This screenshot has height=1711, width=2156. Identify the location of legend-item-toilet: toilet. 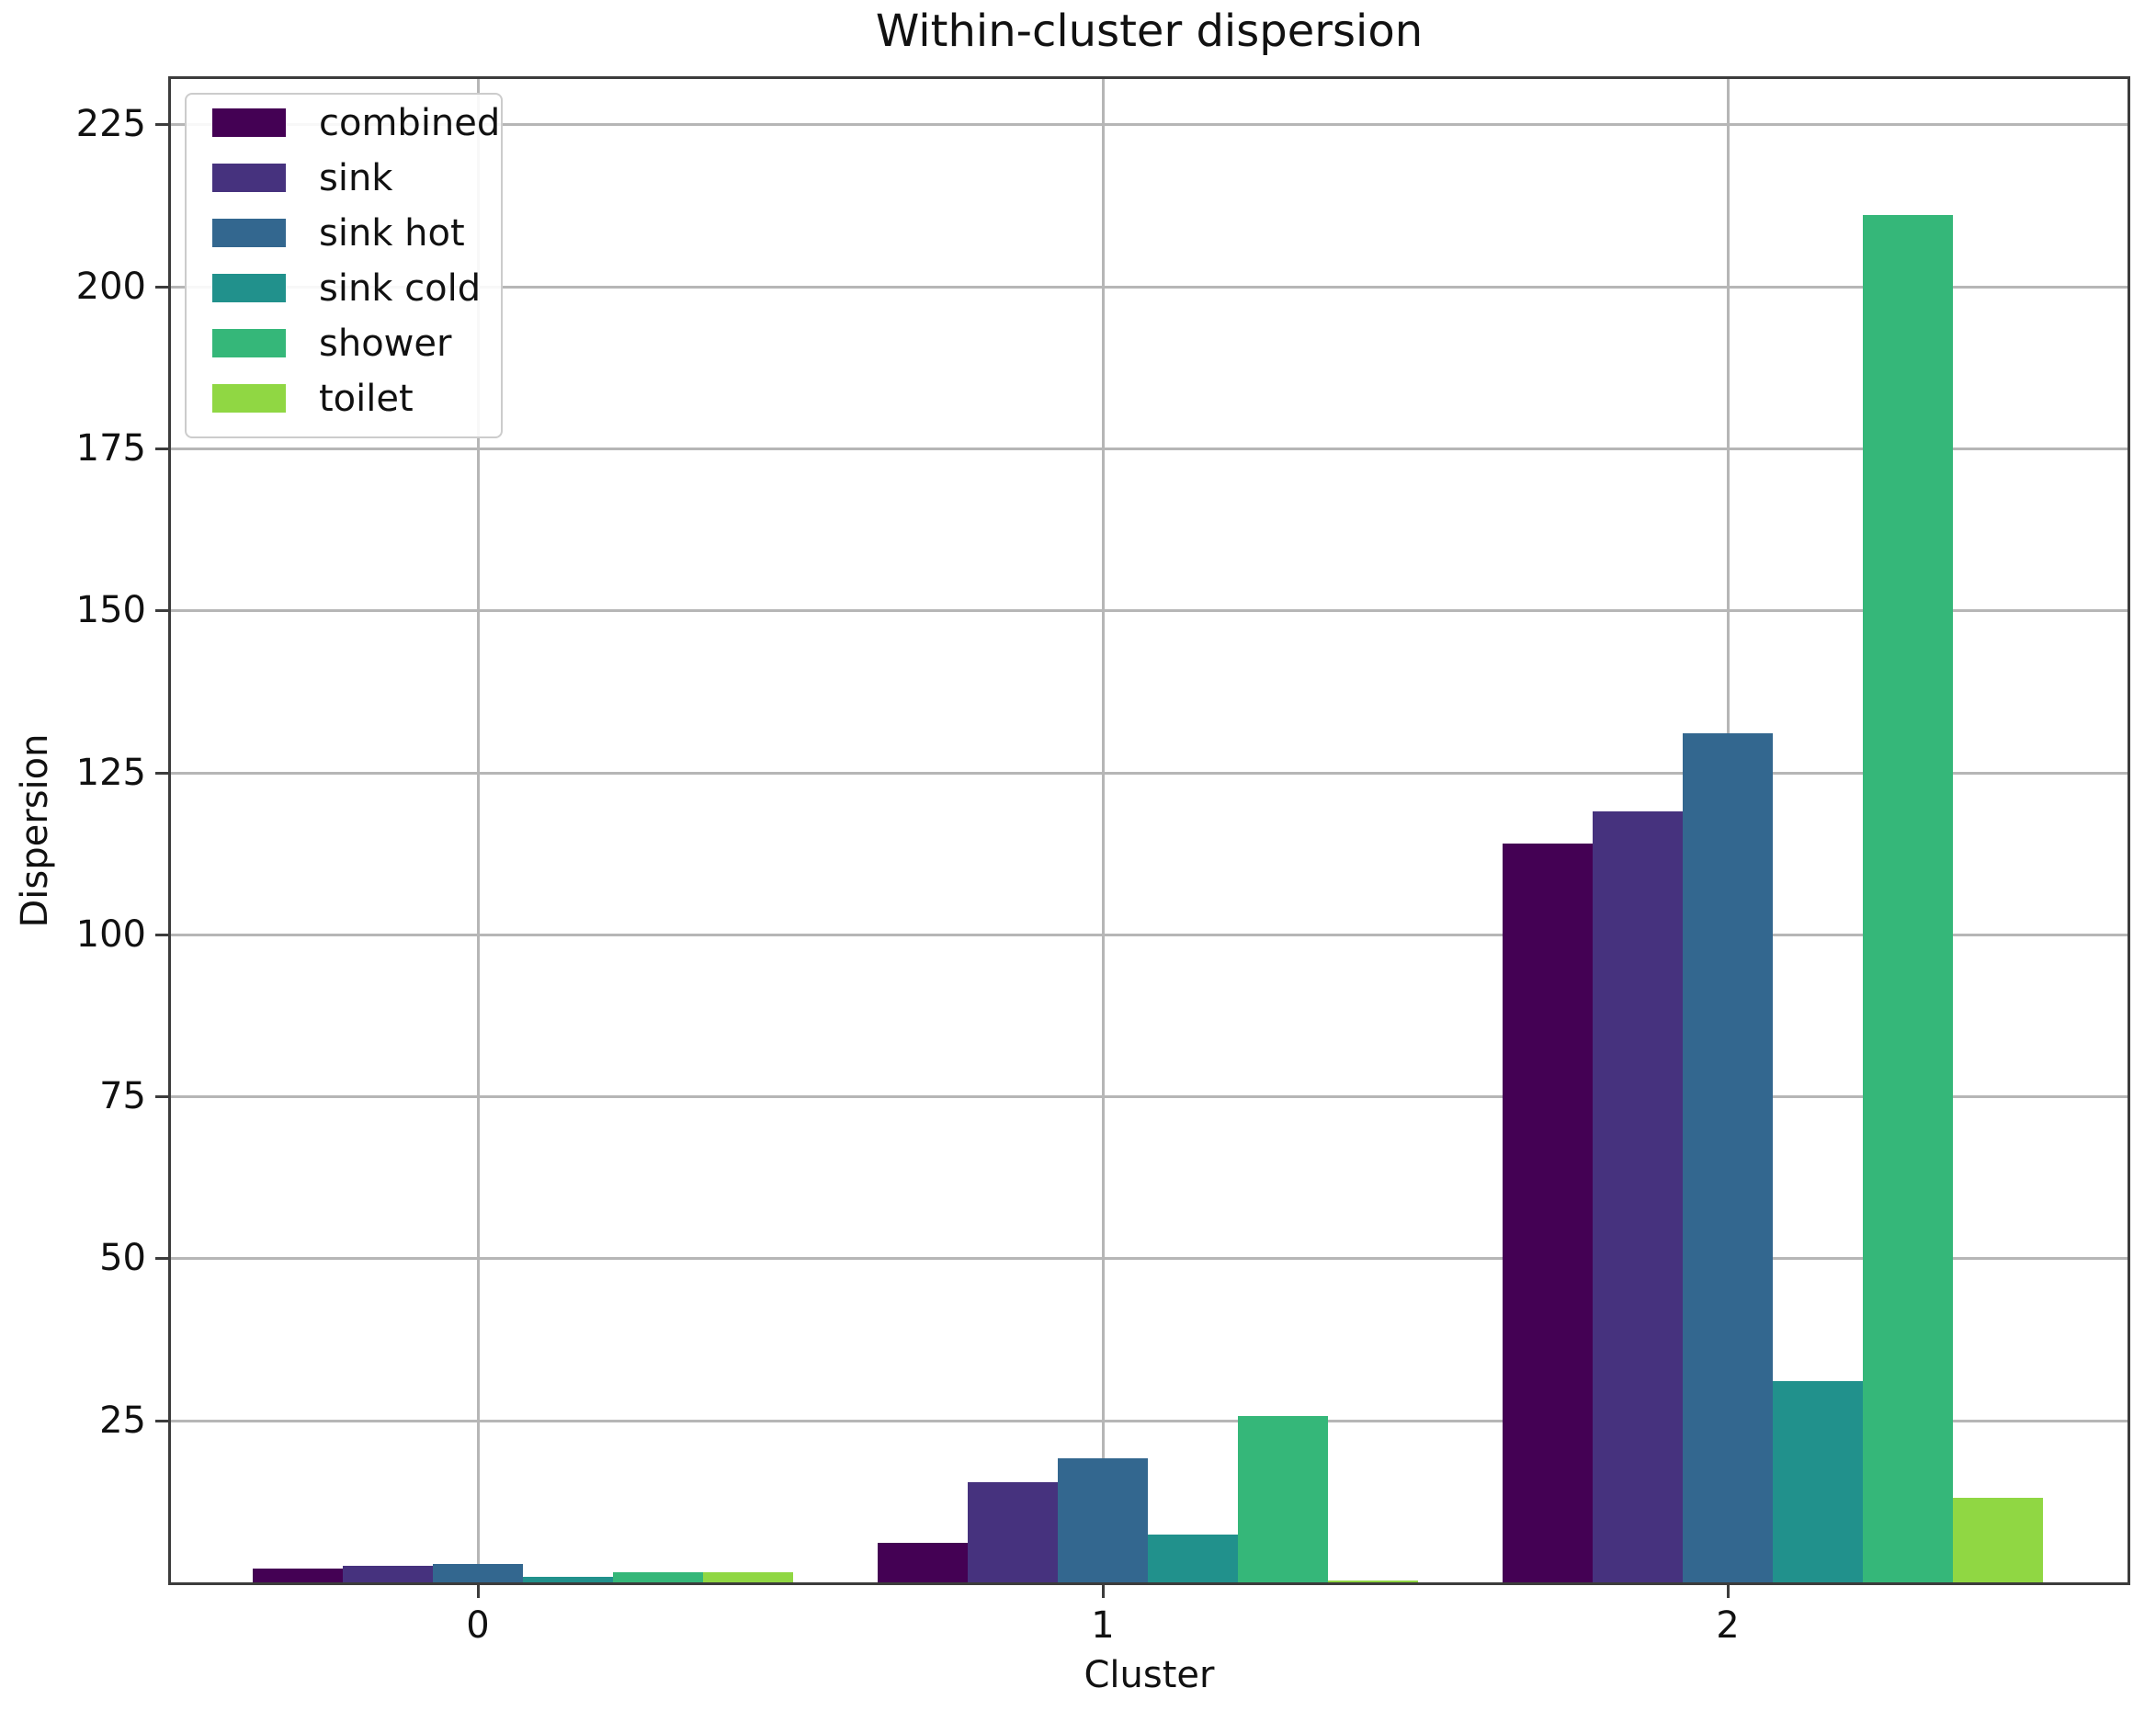
(344, 397).